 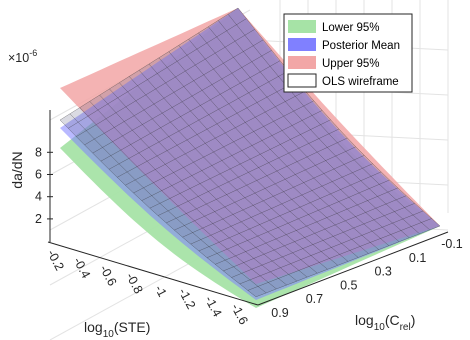 What do you see at coordinates (38, 152) in the screenshot?
I see `z-tick-label: 8` at bounding box center [38, 152].